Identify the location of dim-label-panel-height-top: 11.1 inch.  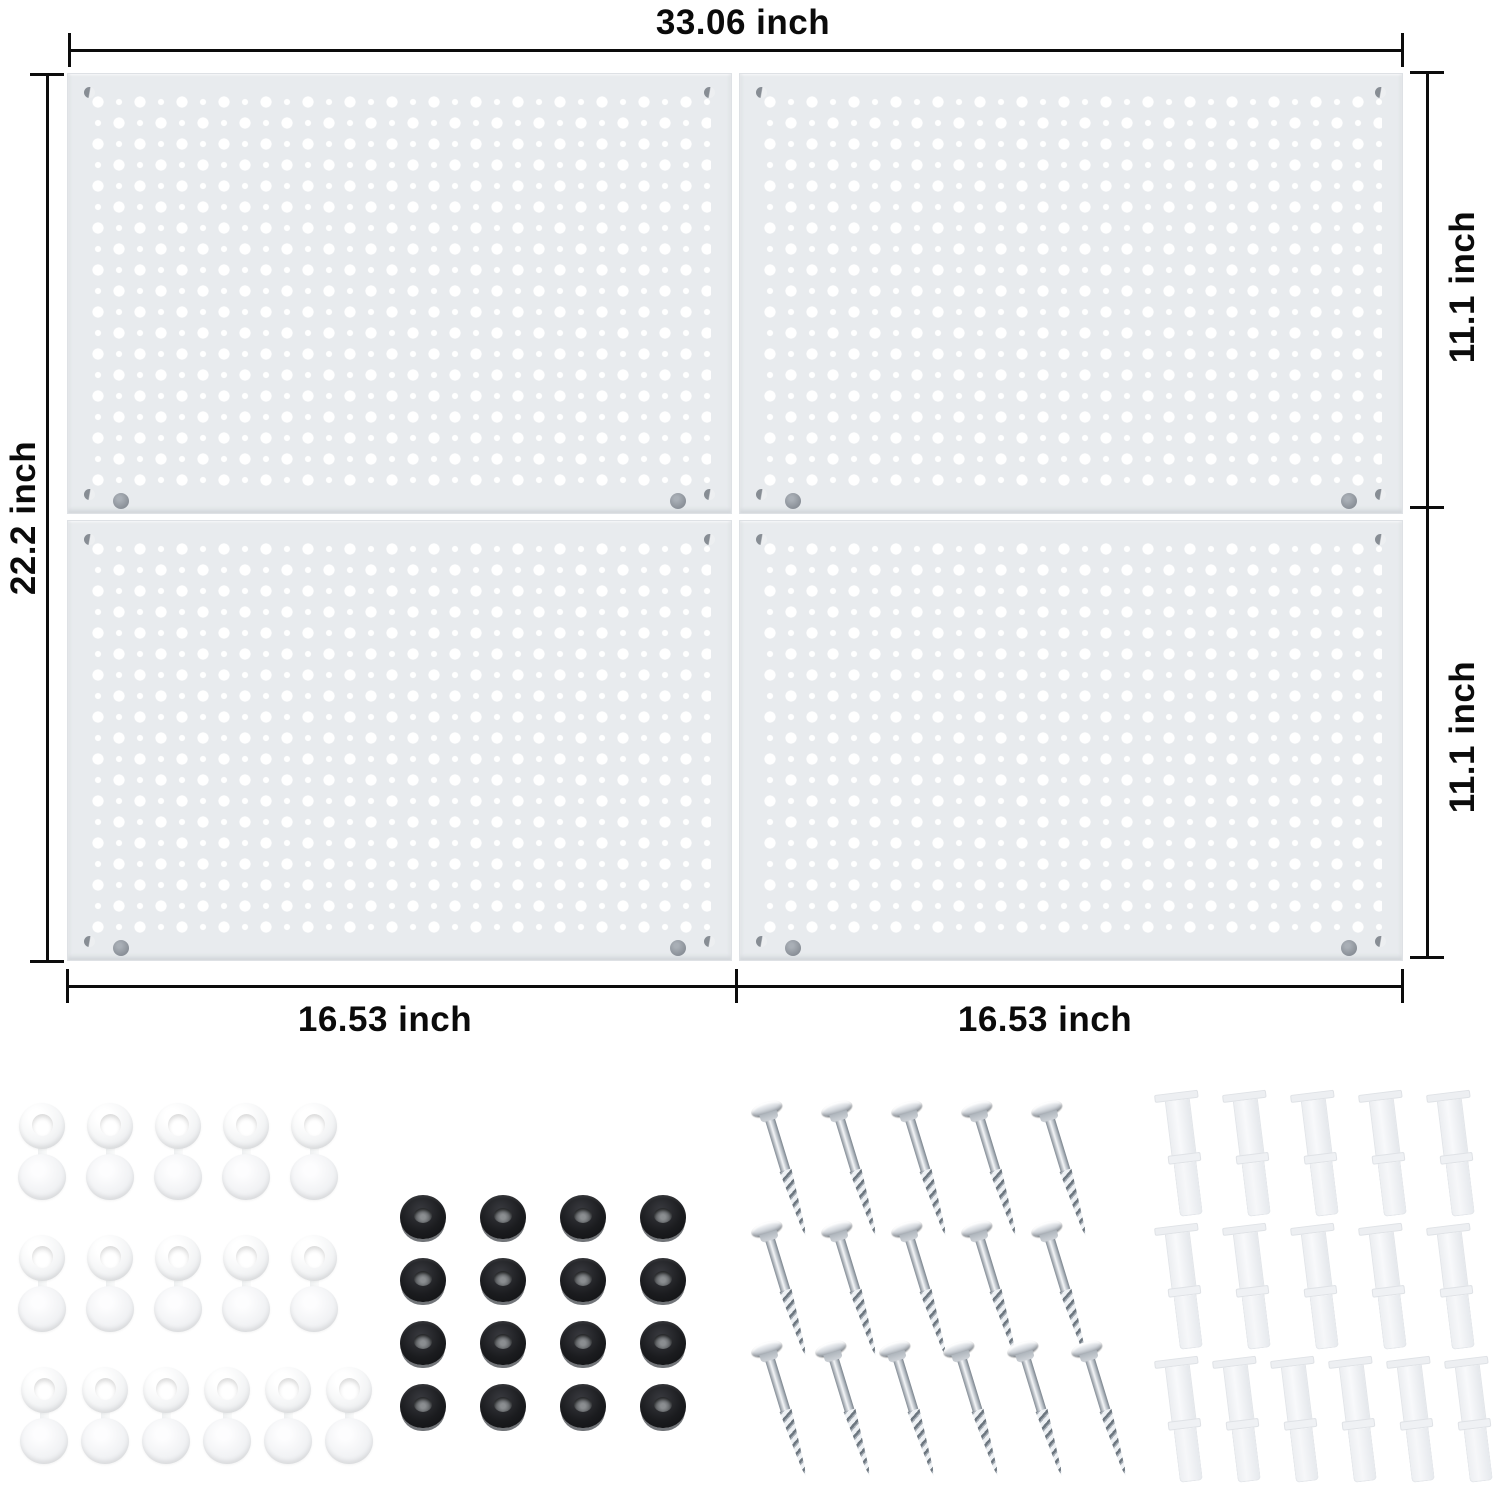
(1462, 287).